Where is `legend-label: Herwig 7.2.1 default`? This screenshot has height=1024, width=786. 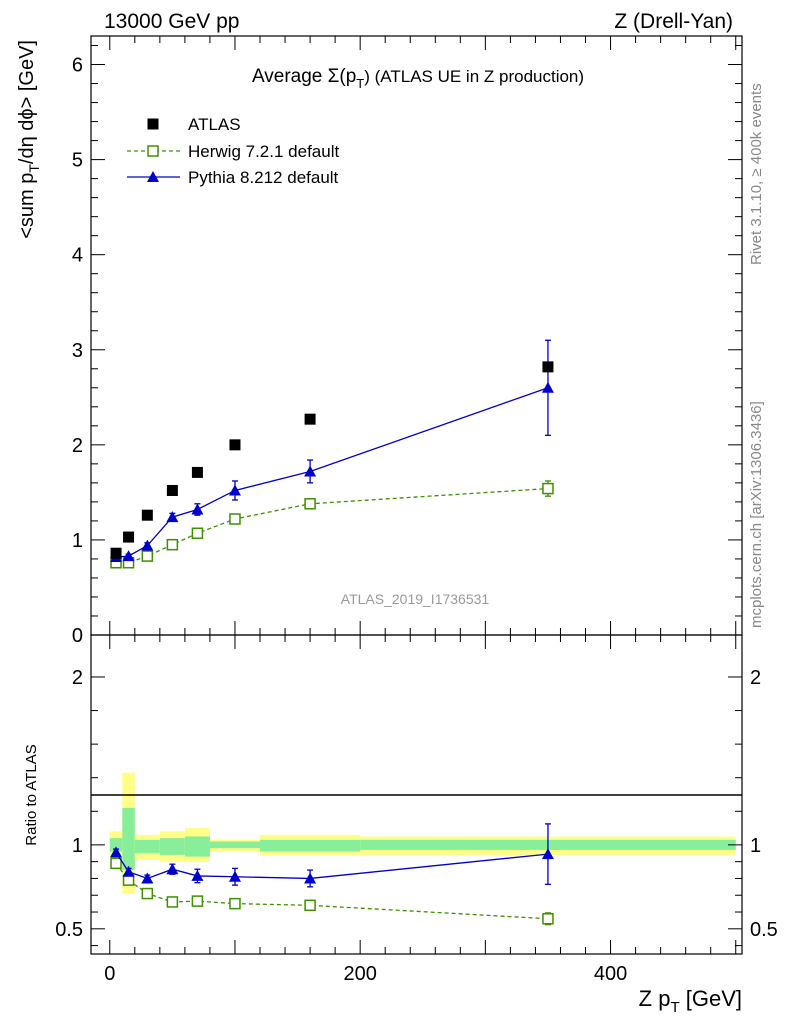 legend-label: Herwig 7.2.1 default is located at coordinates (263, 151).